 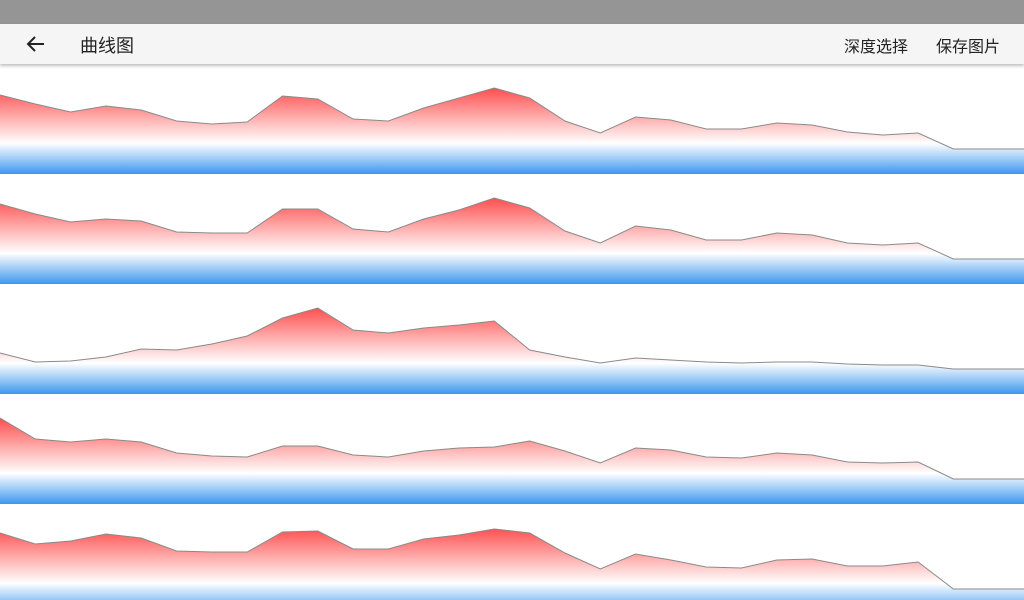 I want to click on depth-select-button: 深度选择, so click(x=876, y=46).